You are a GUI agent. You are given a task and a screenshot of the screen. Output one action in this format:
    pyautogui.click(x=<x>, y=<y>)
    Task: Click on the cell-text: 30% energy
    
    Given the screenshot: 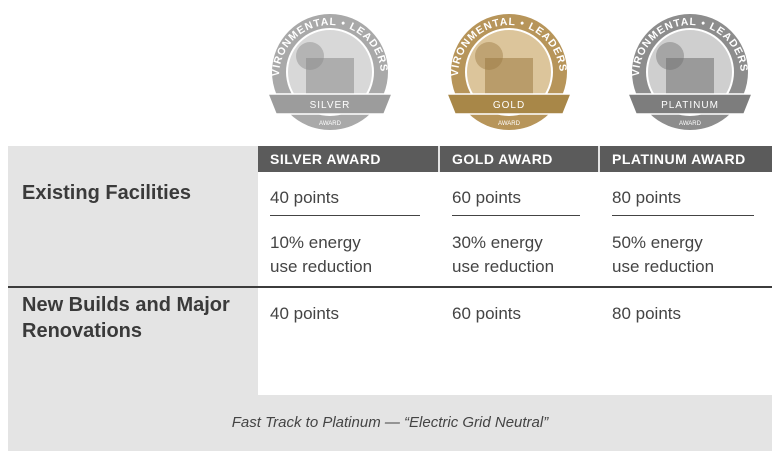 What is the action you would take?
    pyautogui.click(x=497, y=242)
    